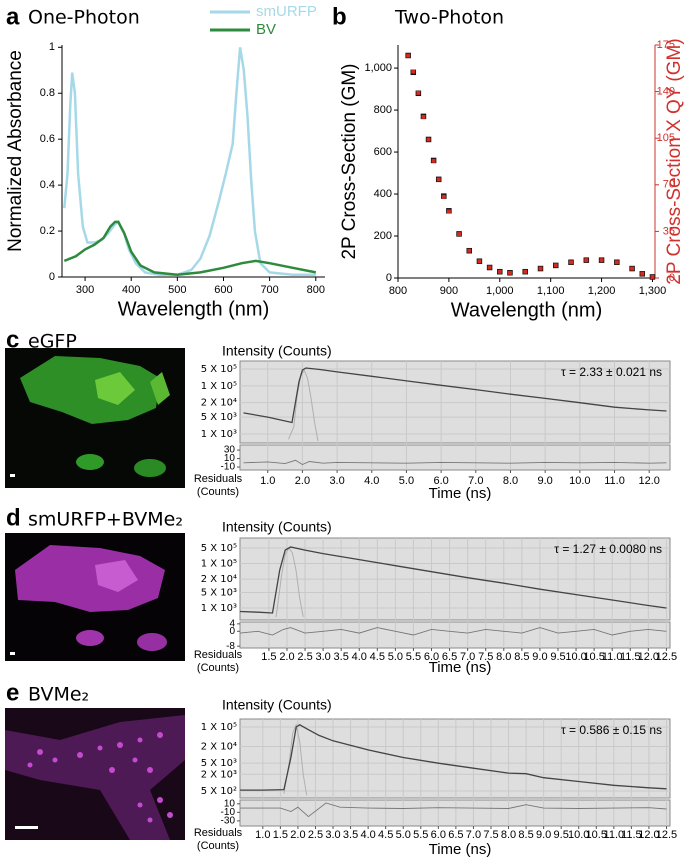  Describe the element at coordinates (131, 290) in the screenshot. I see `x-tick-label: 400` at that location.